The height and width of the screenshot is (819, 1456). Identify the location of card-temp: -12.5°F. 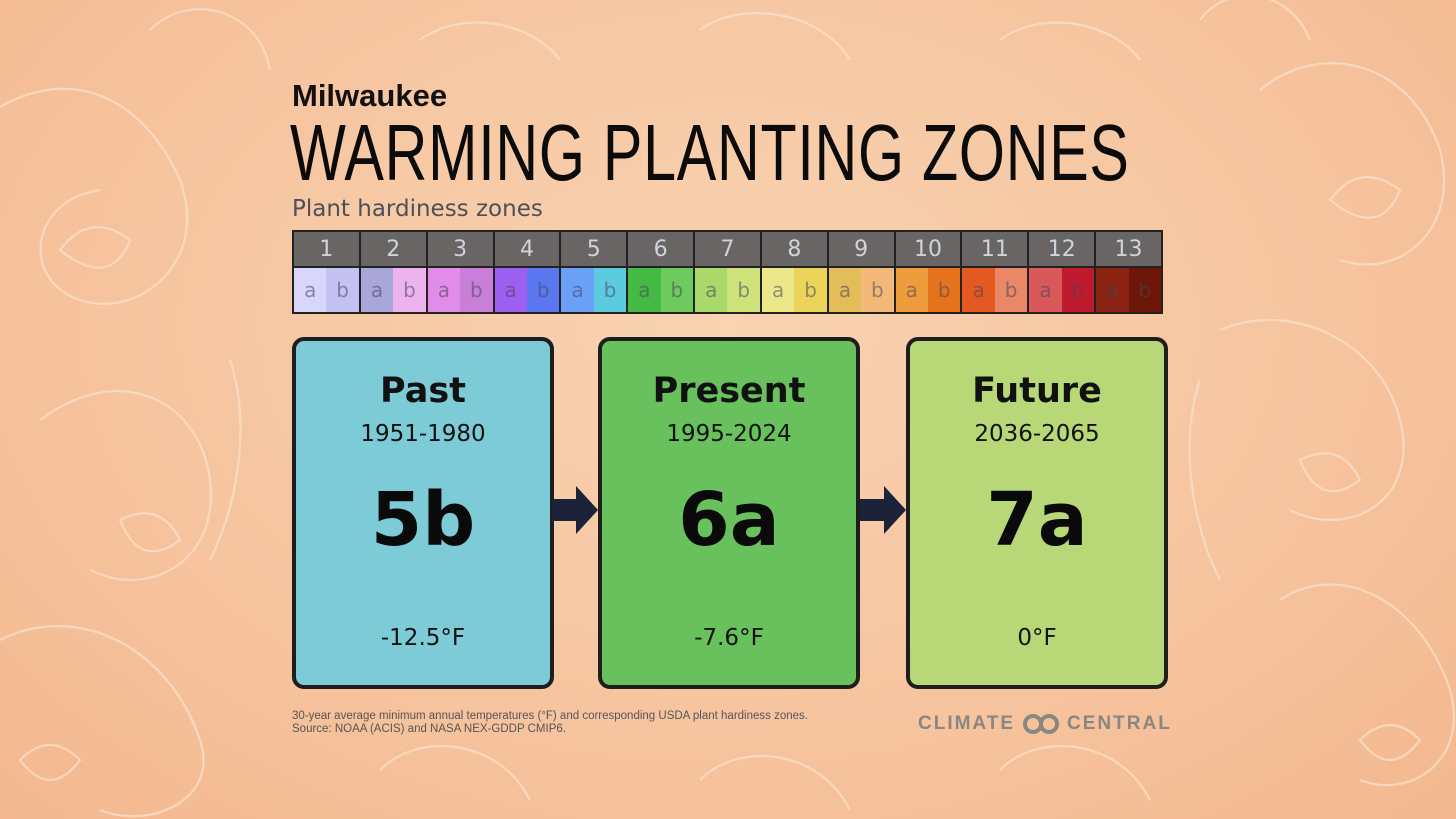
(423, 638).